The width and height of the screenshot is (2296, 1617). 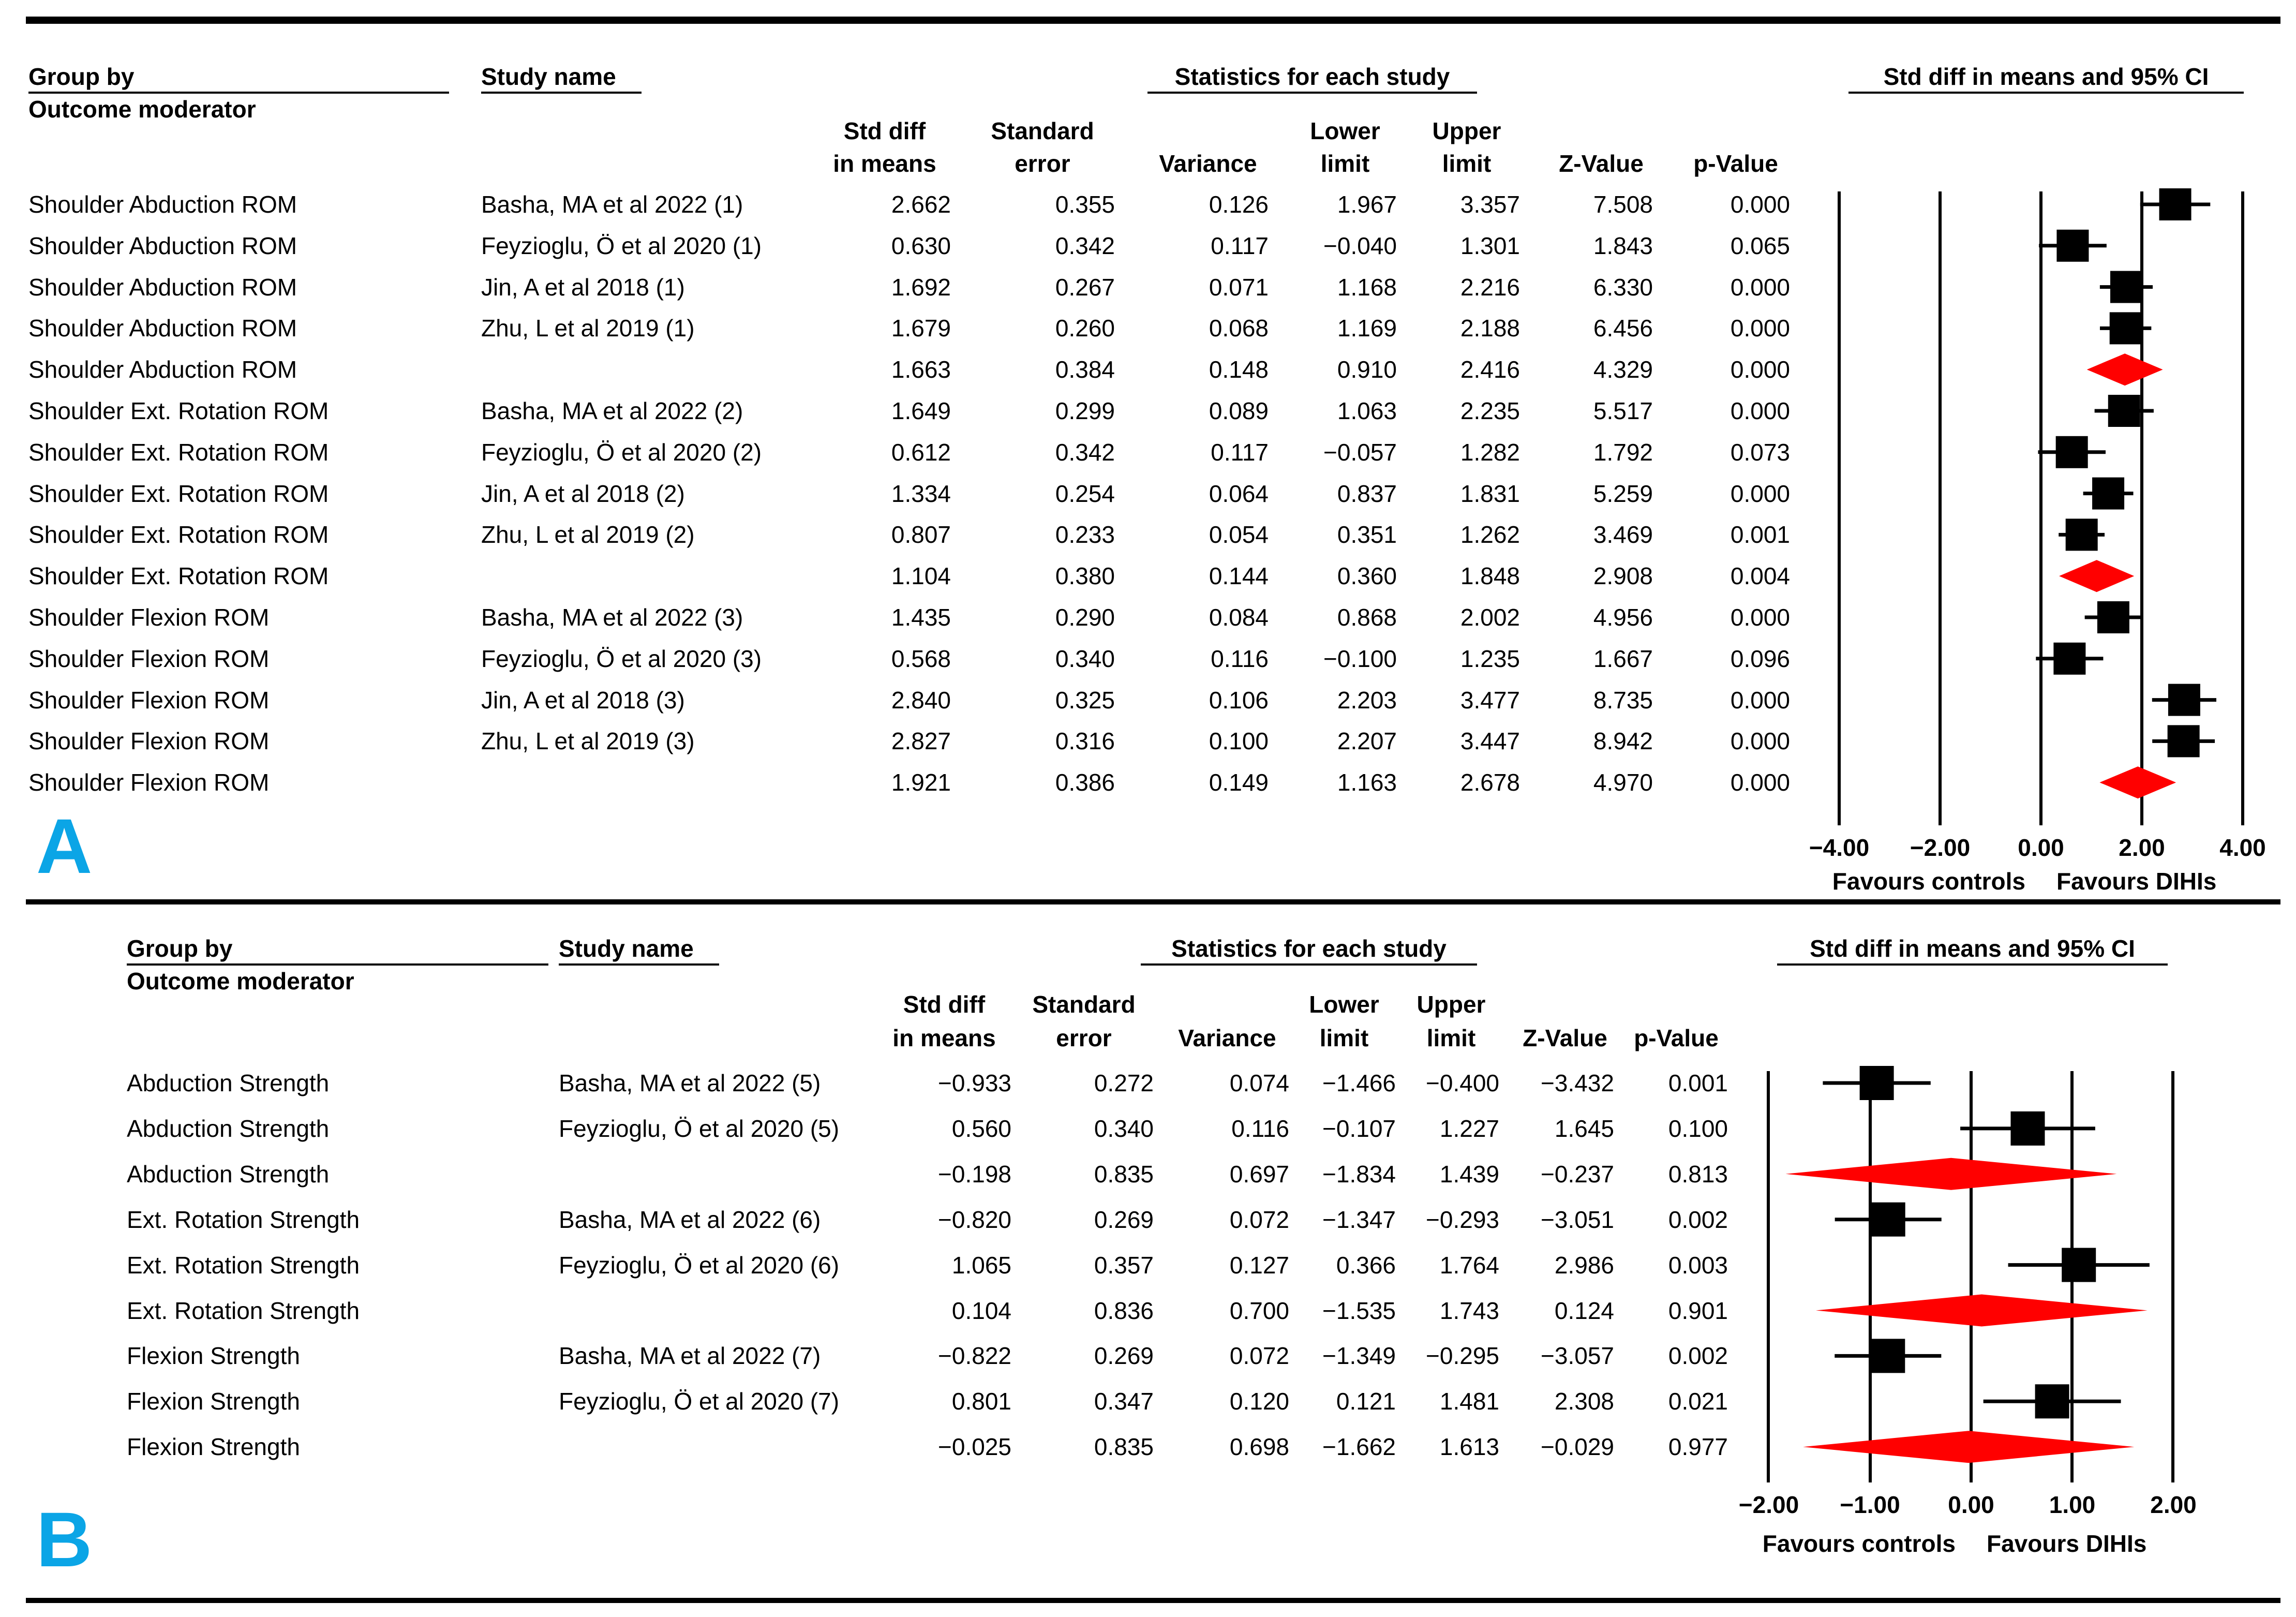 What do you see at coordinates (1239, 204) in the screenshot?
I see `row-variance: 0.126` at bounding box center [1239, 204].